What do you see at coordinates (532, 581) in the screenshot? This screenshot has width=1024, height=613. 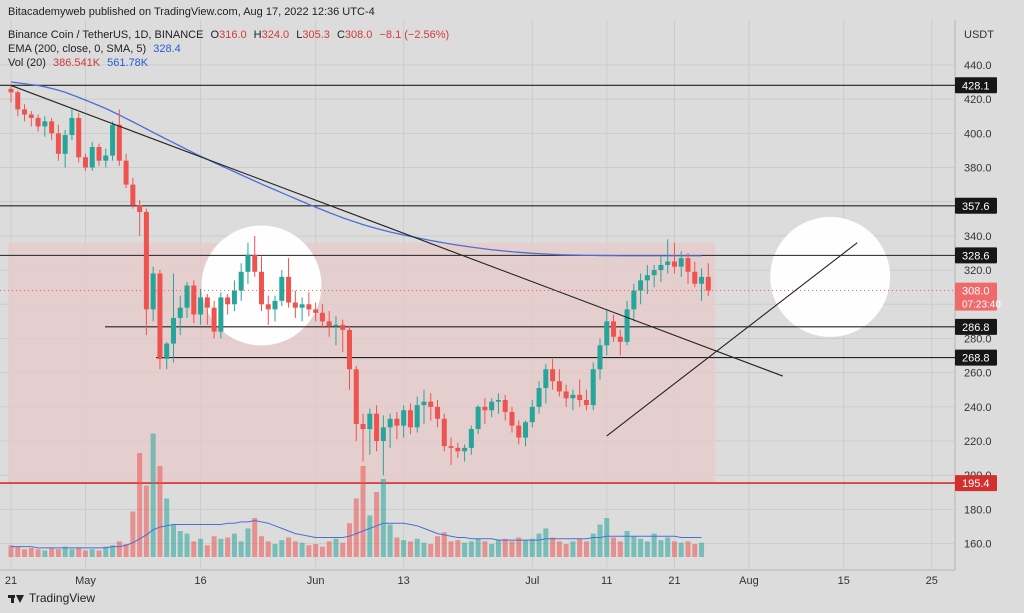 I see `x-tick-label: Jul` at bounding box center [532, 581].